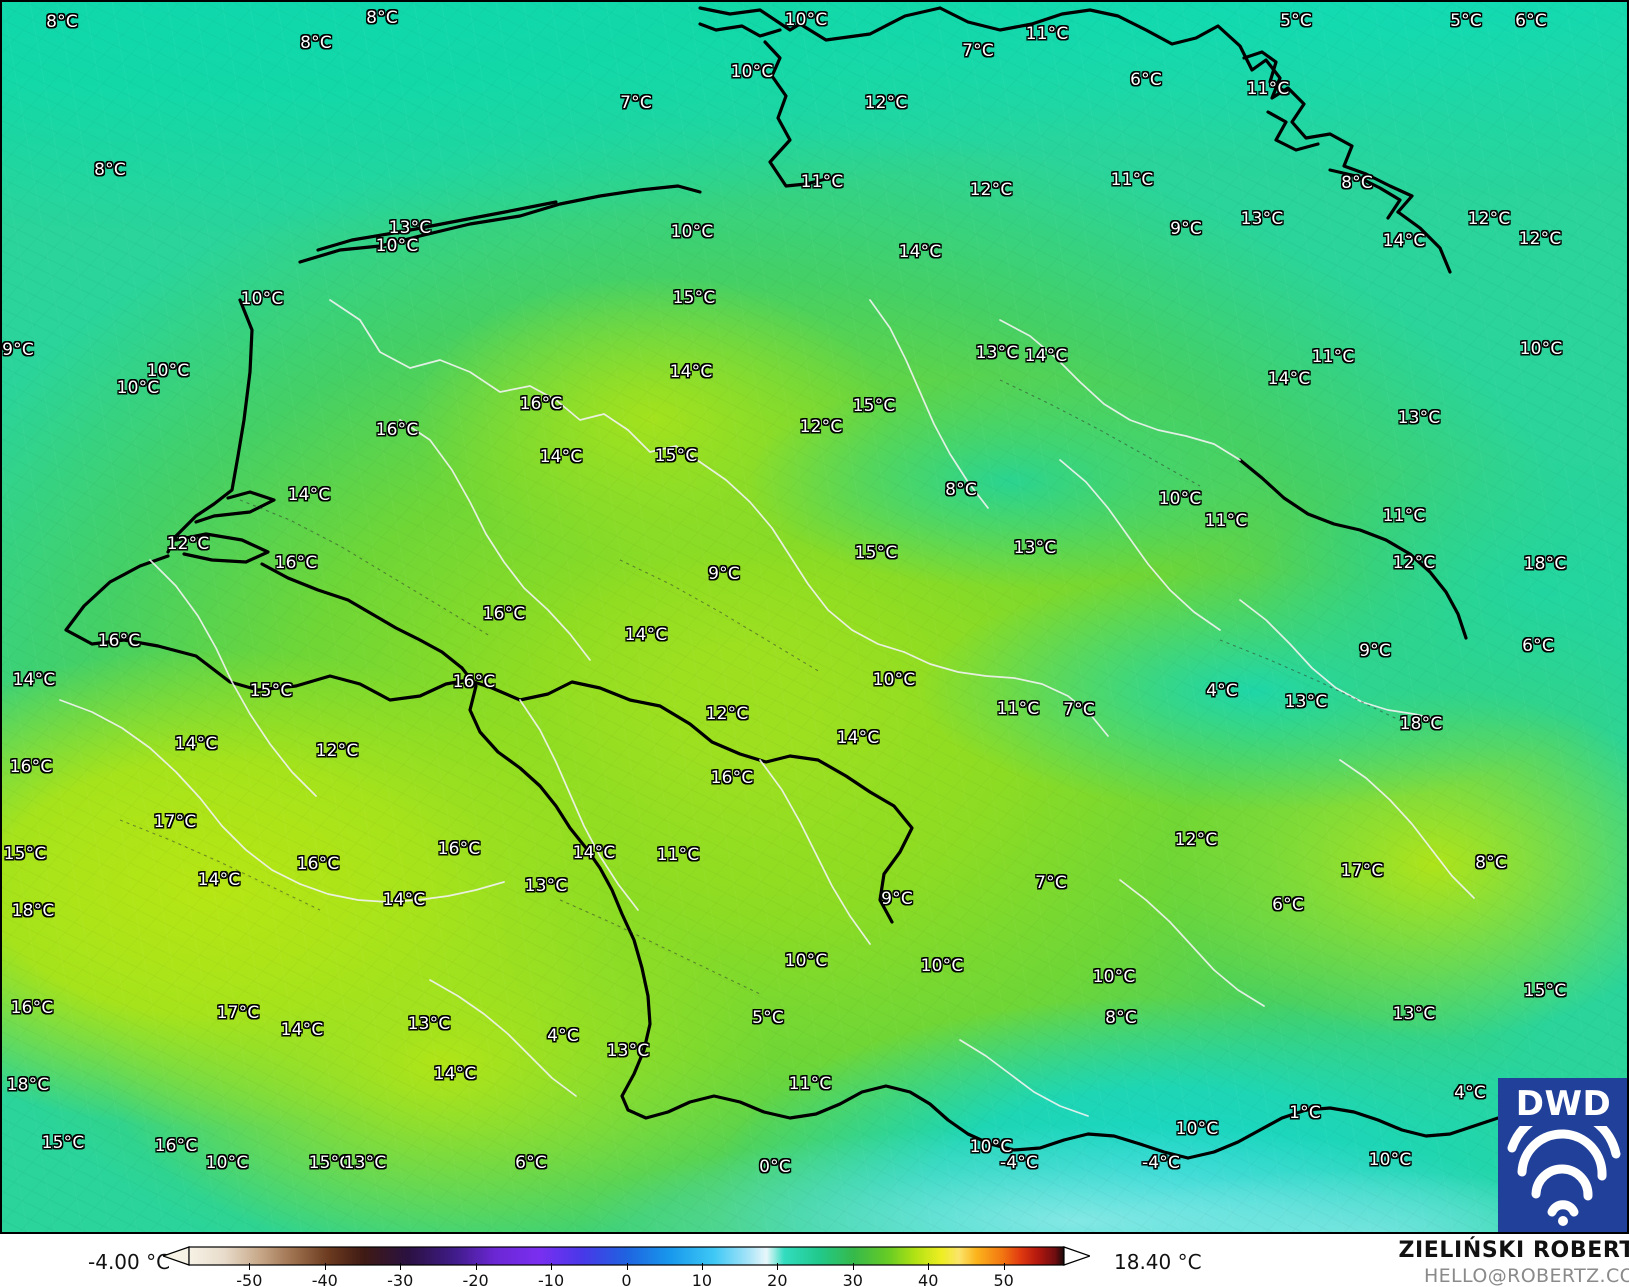 The height and width of the screenshot is (1287, 1629). What do you see at coordinates (1563, 1104) in the screenshot?
I see `dwd-logo-text: DWD` at bounding box center [1563, 1104].